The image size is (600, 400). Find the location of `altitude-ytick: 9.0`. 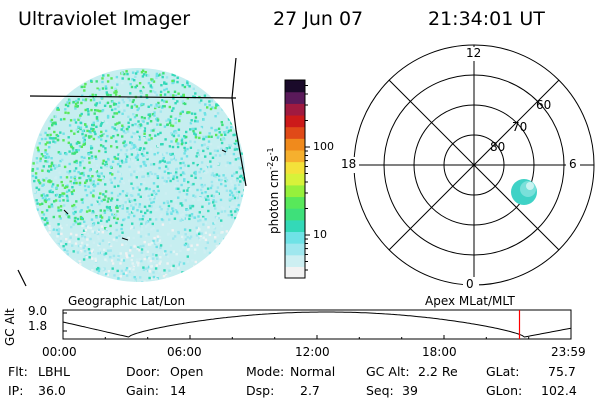

altitude-ytick: 9.0 is located at coordinates (38, 311).